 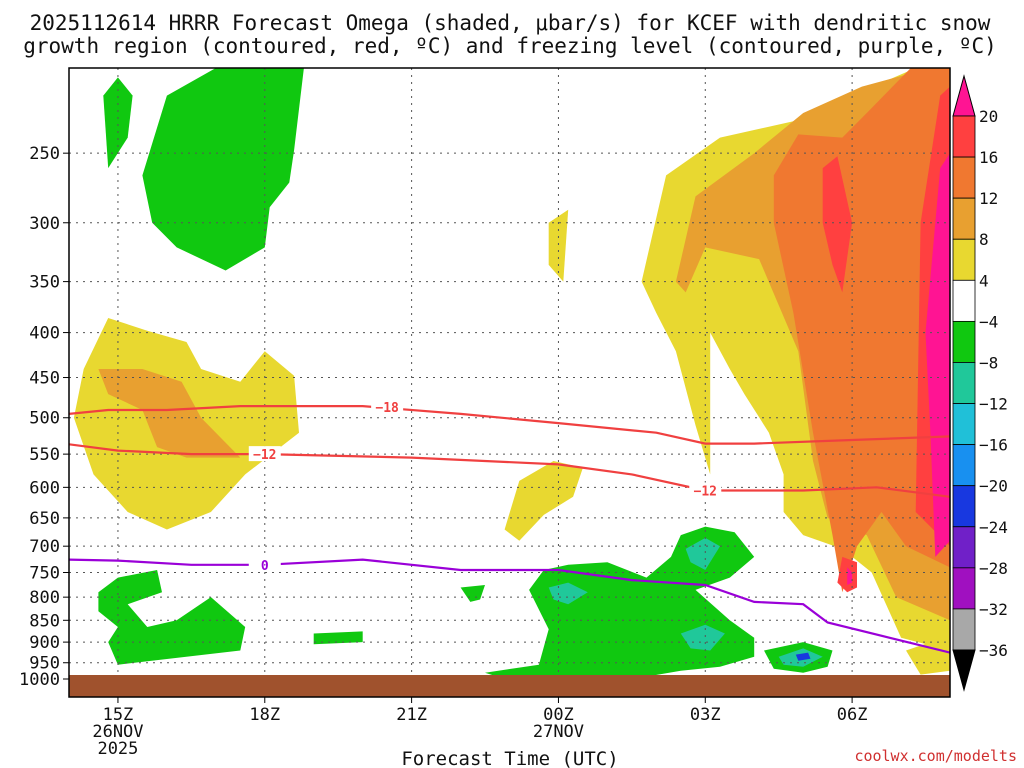 What do you see at coordinates (993, 404) in the screenshot?
I see `colorbar-label--12: −12` at bounding box center [993, 404].